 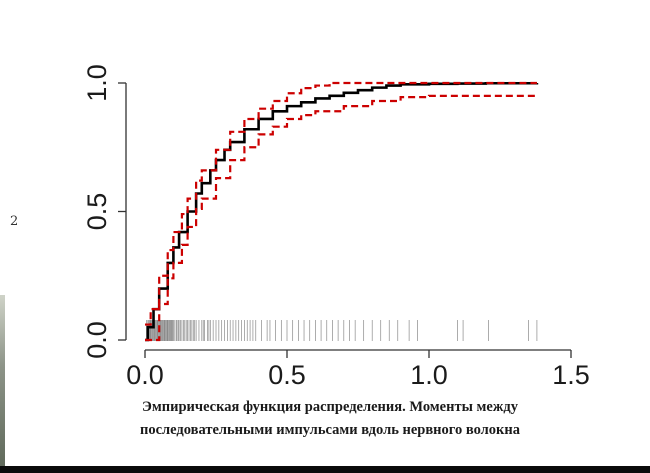 What do you see at coordinates (571, 375) in the screenshot?
I see `x-tick-label: 1.5` at bounding box center [571, 375].